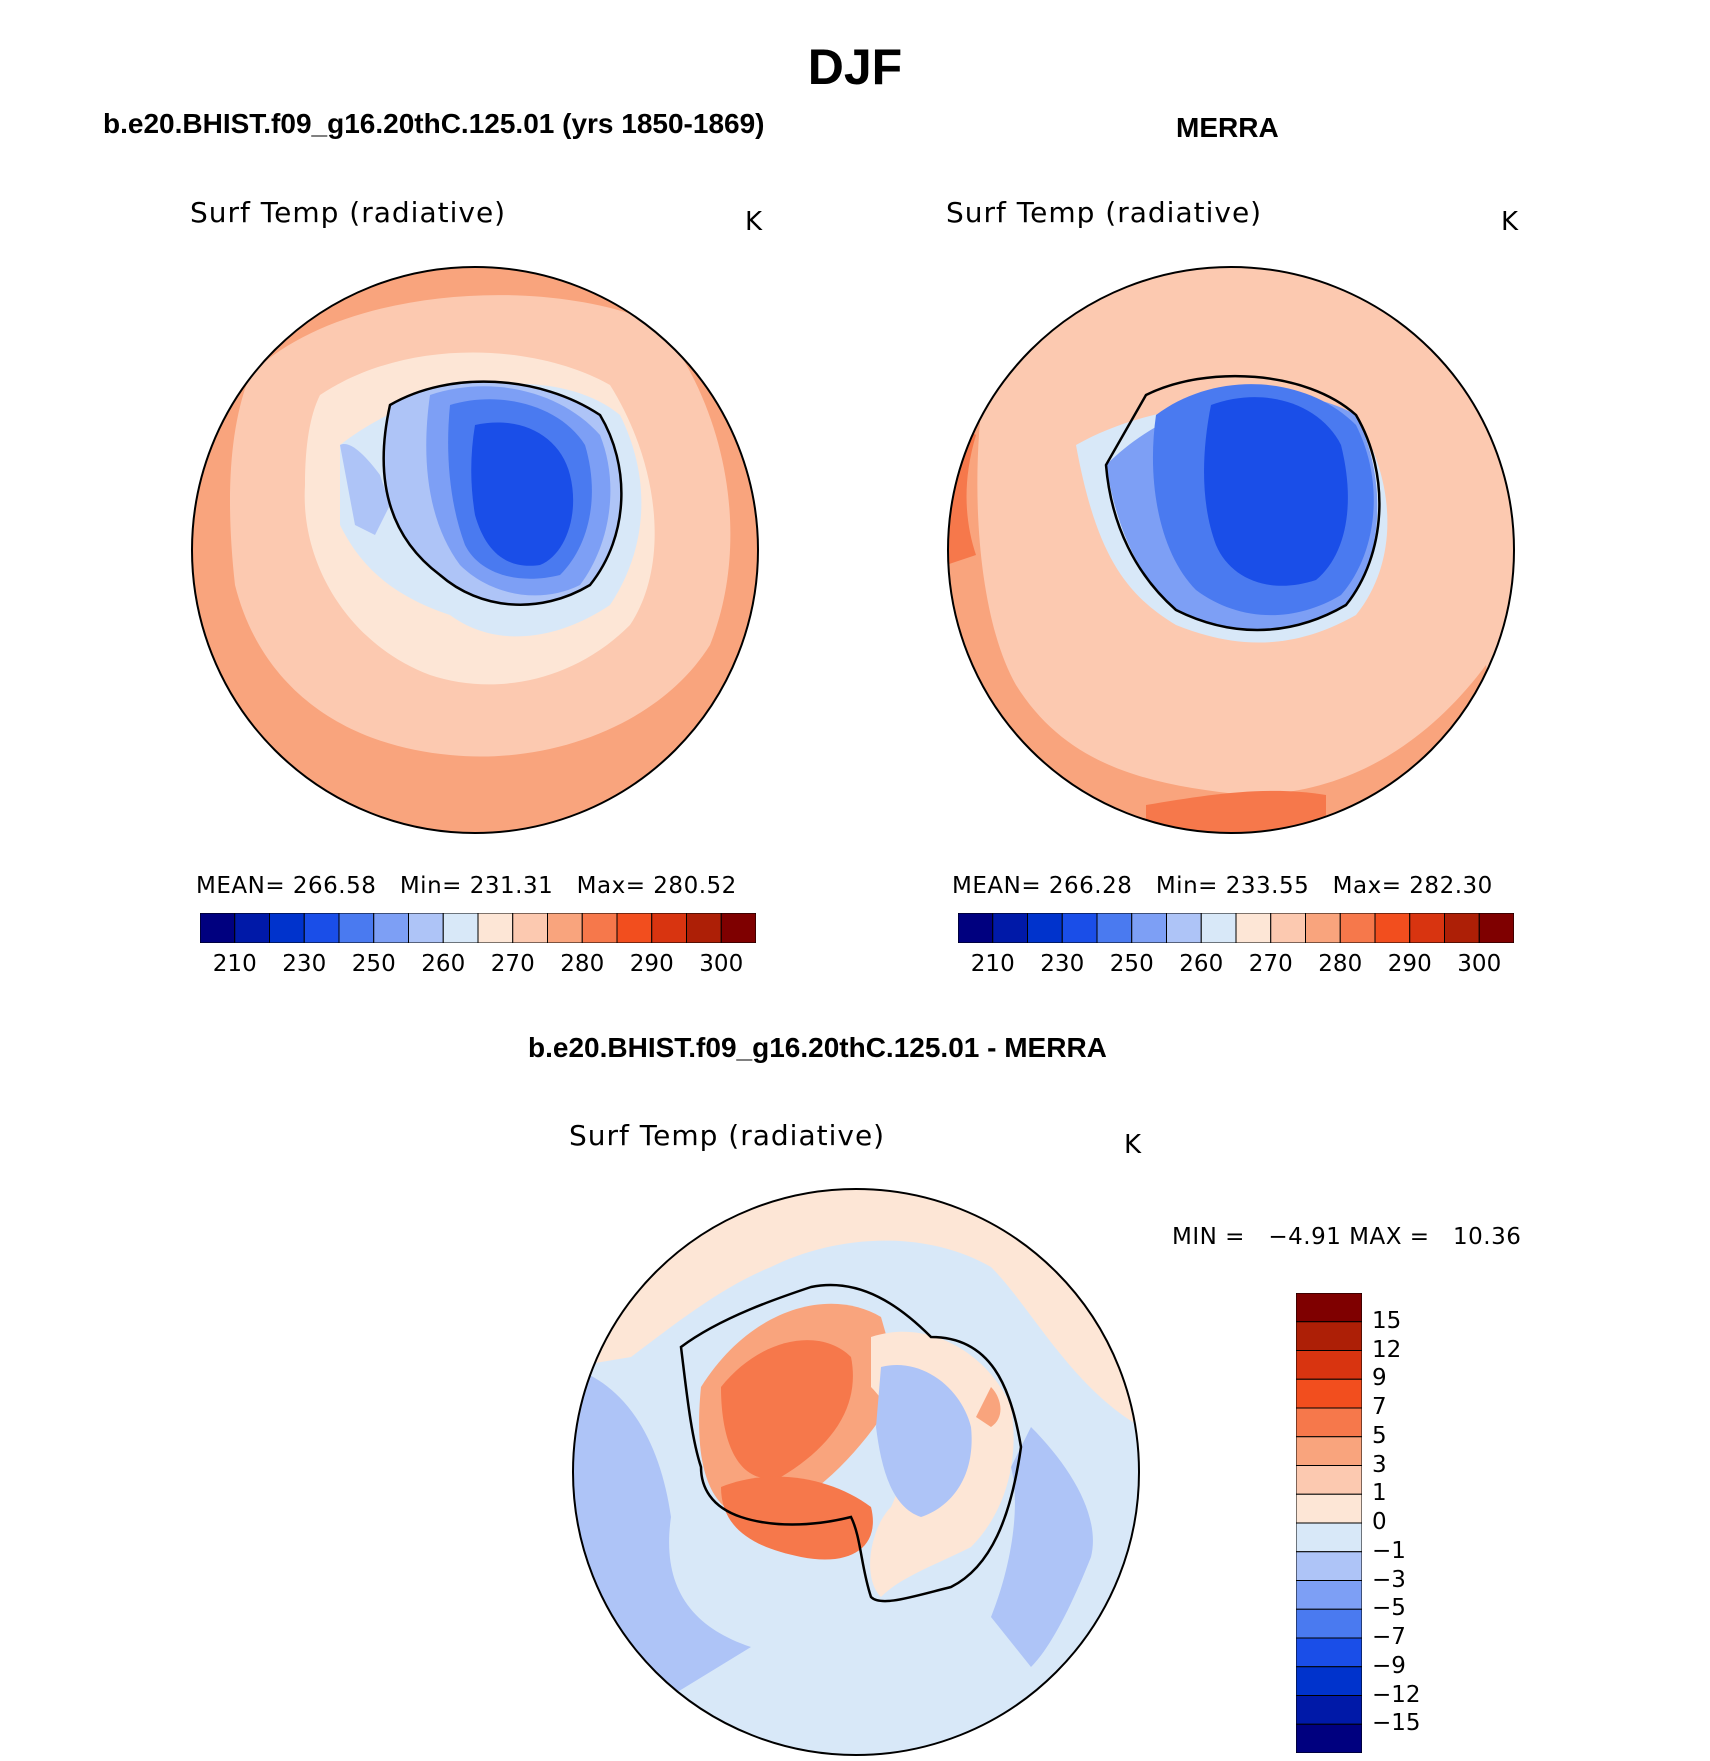 Image resolution: width=1710 pixels, height=1761 pixels. I want to click on obs-panel-title: MERRA, so click(1227, 127).